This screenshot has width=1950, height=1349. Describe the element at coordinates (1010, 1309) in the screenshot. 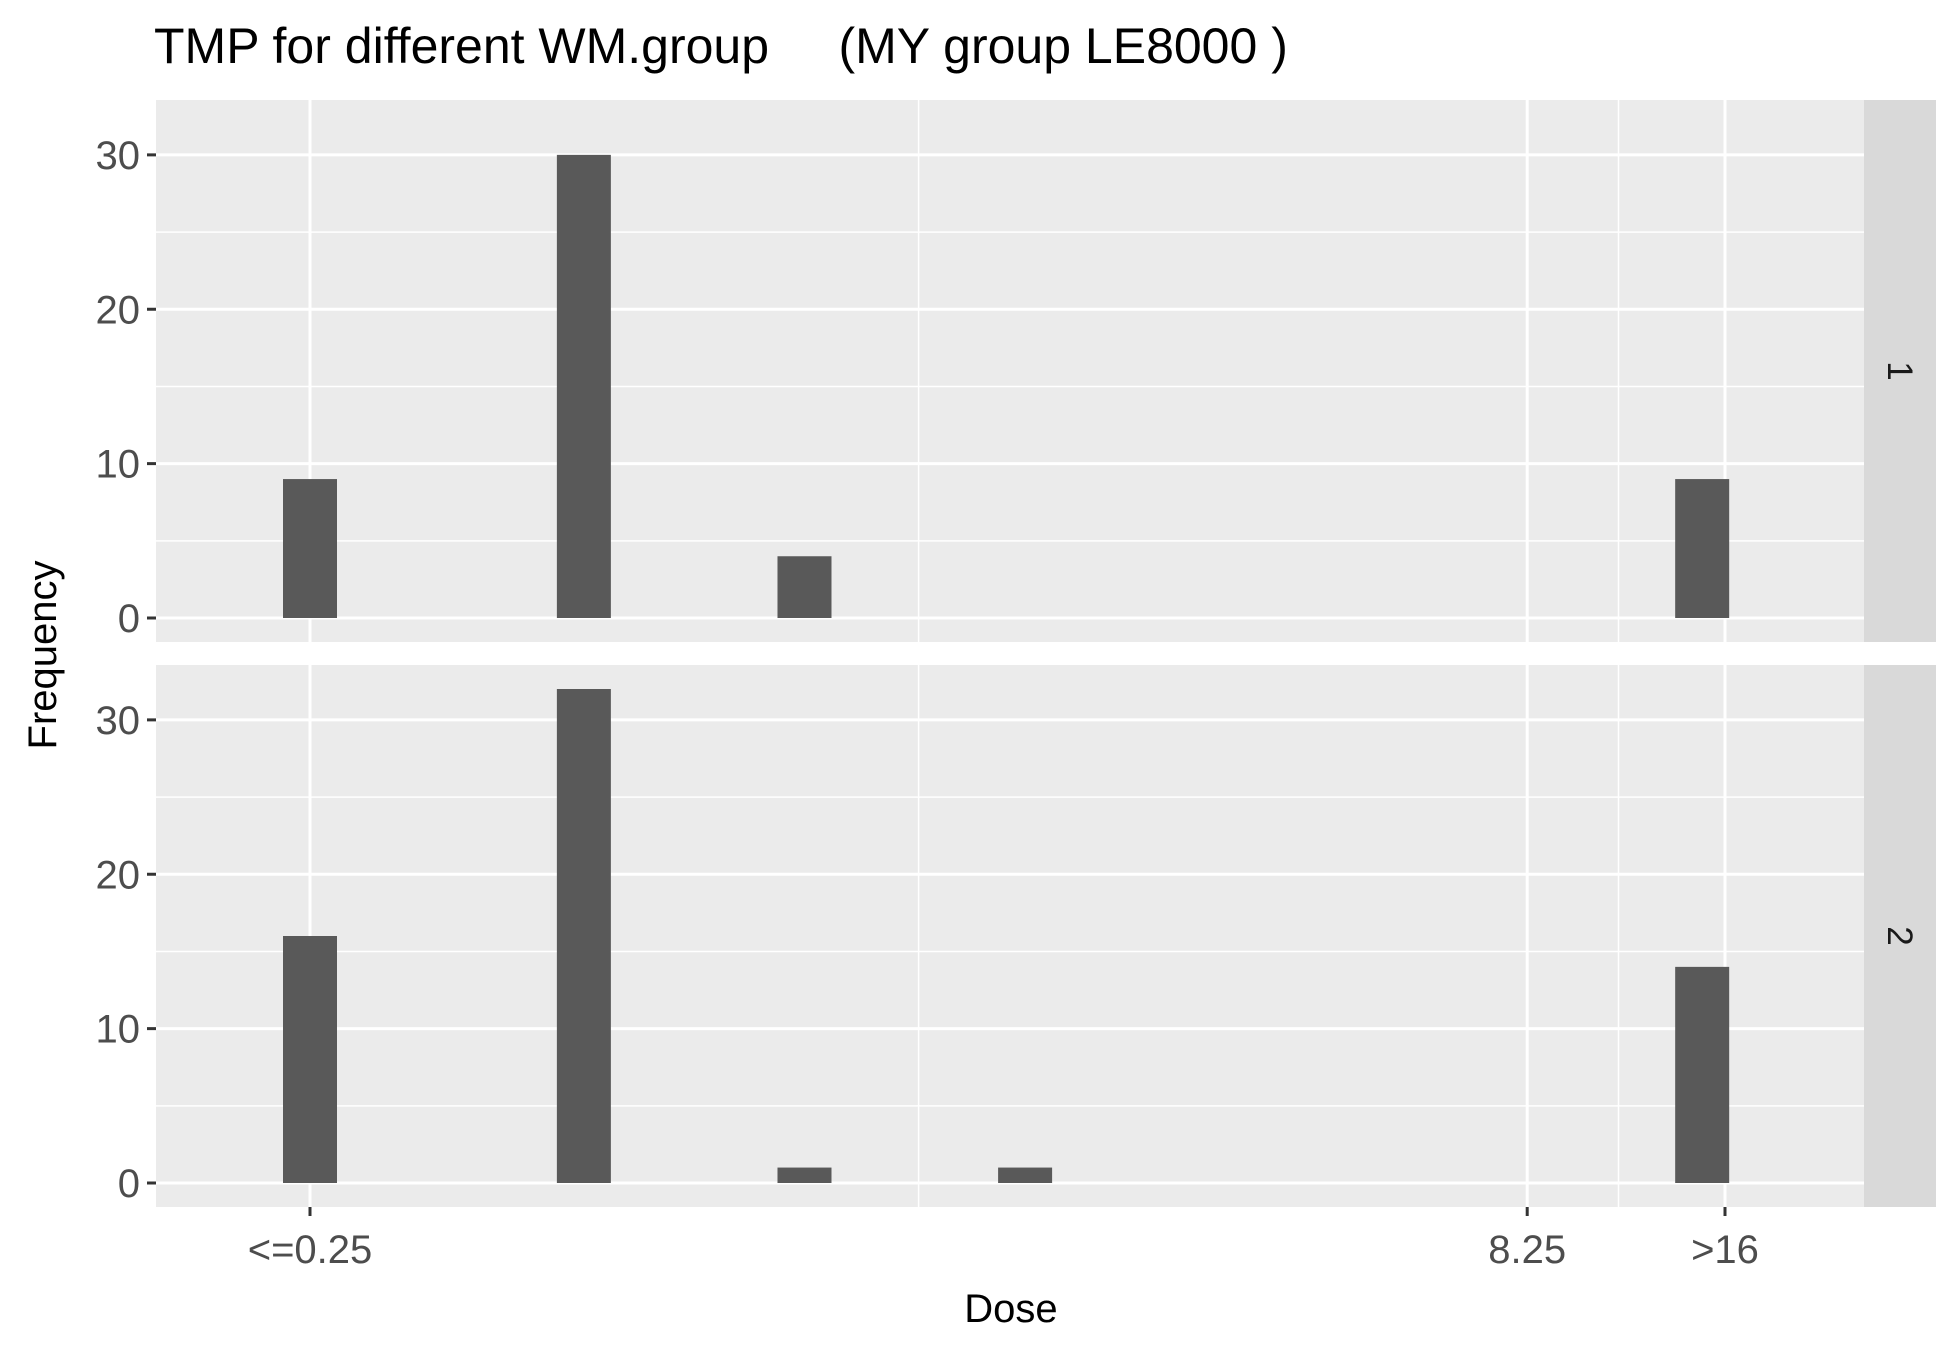

I see `x-axis-title: Dose` at that location.